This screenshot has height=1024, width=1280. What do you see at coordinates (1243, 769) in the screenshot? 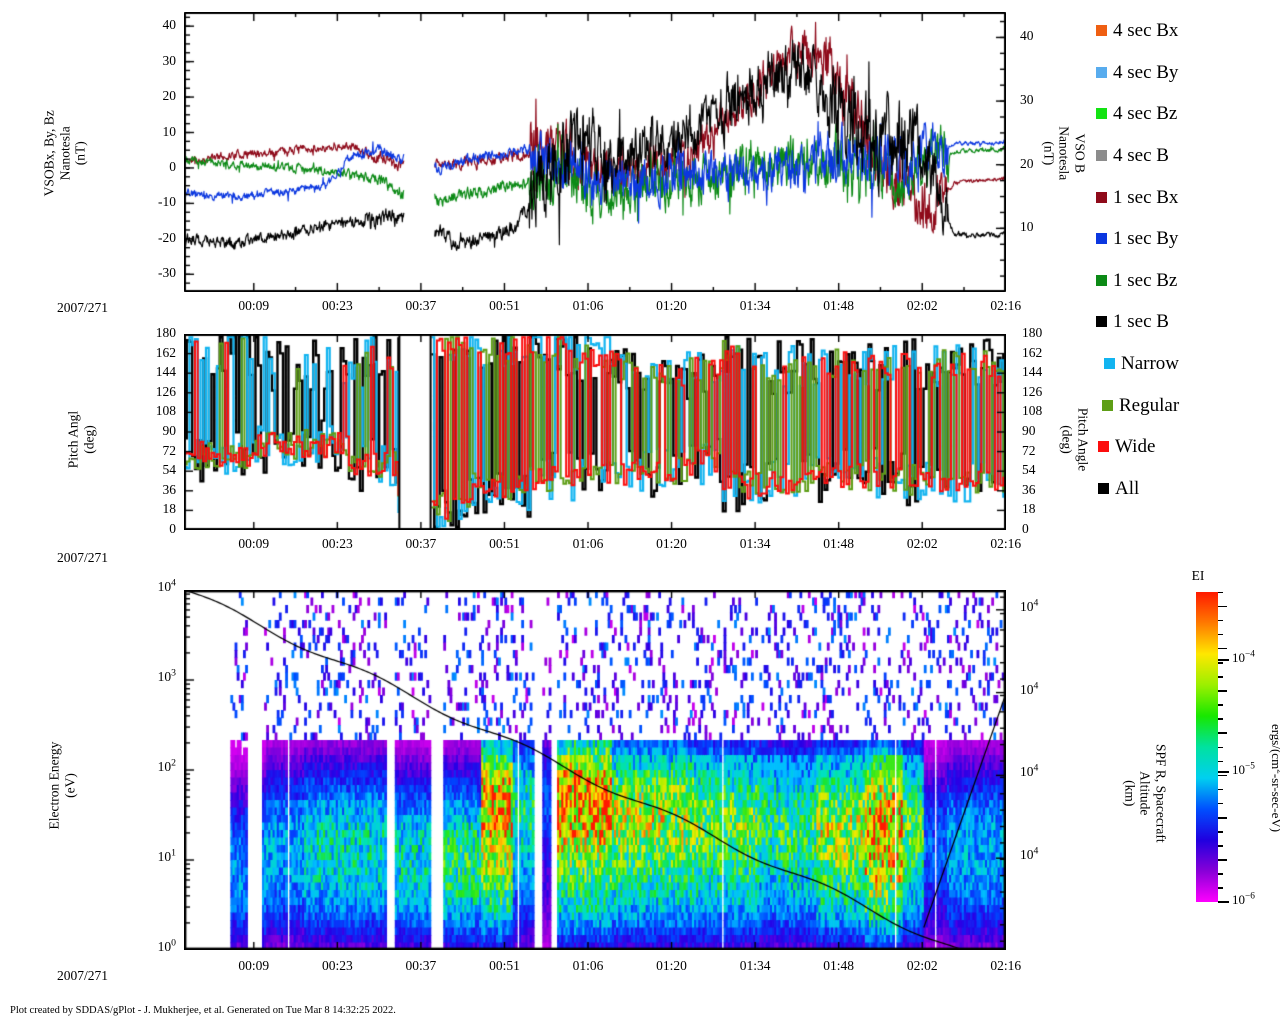
I see `colorbar-tick-label: 10⁻⁵` at bounding box center [1243, 769].